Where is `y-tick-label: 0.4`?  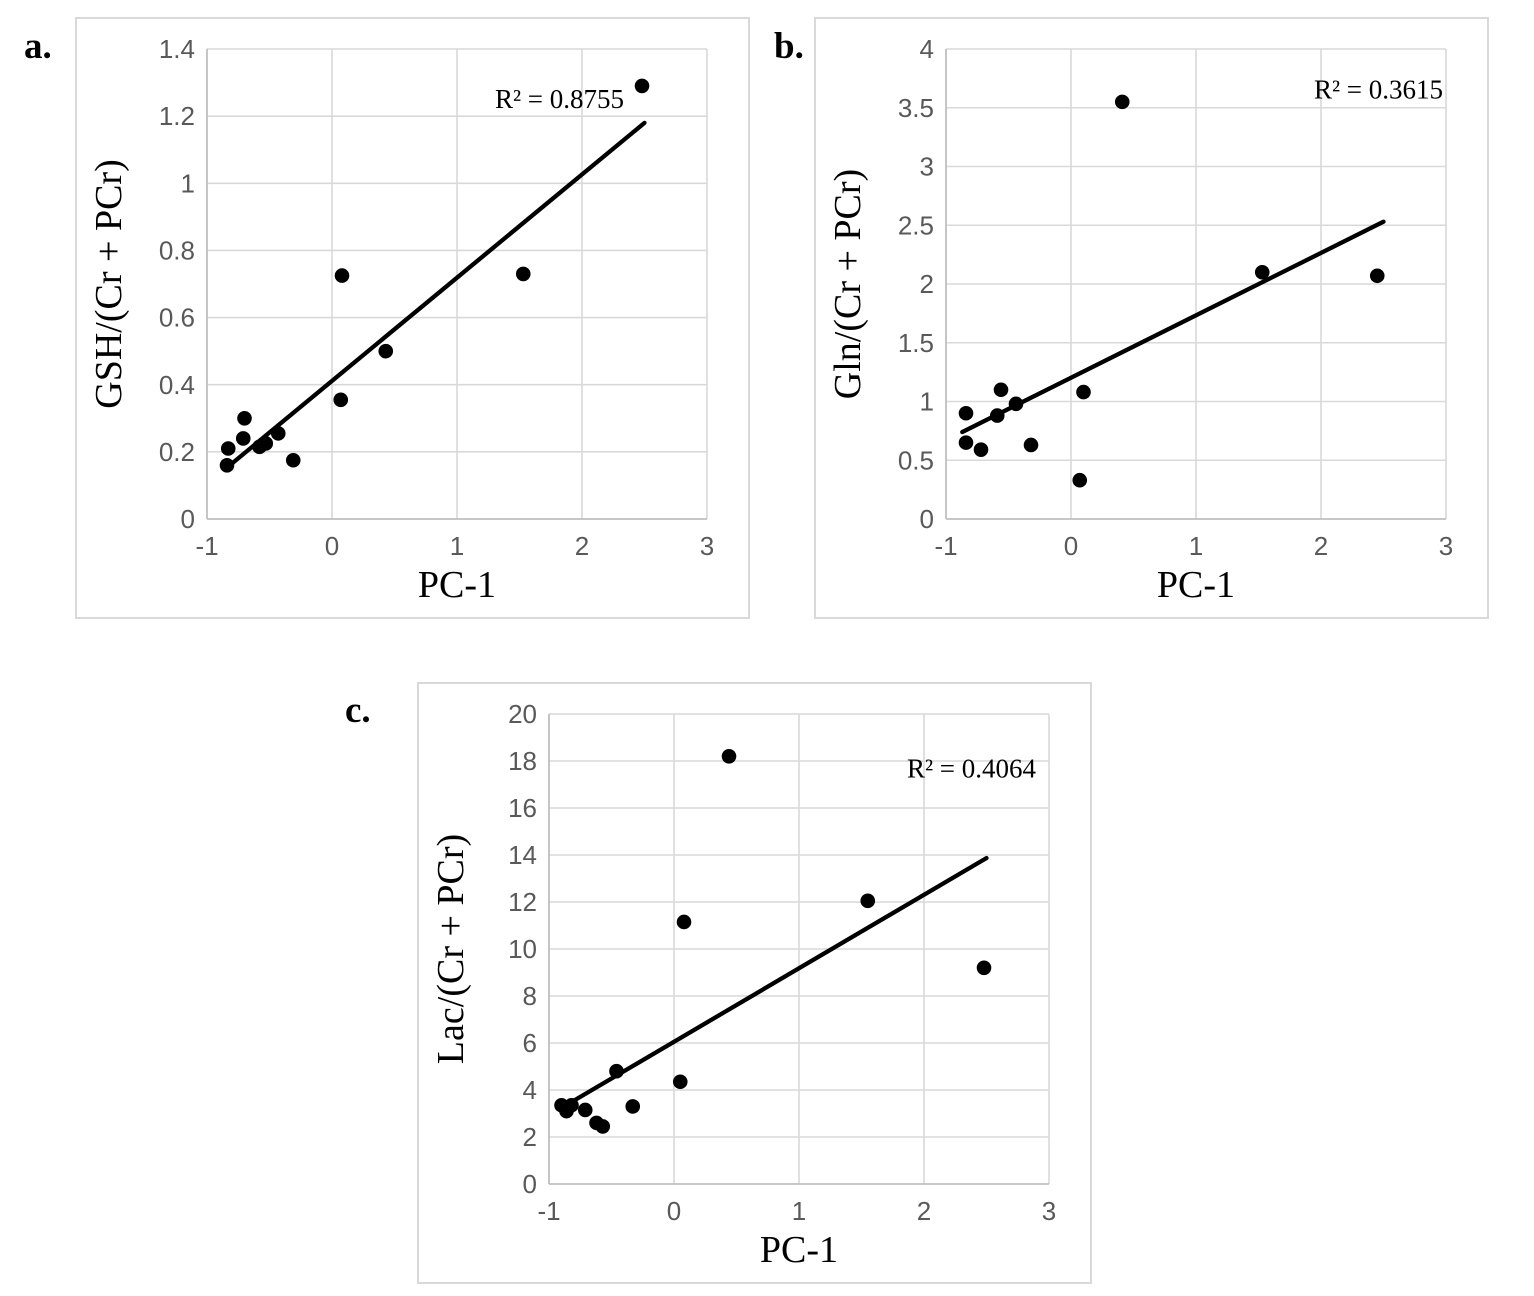 y-tick-label: 0.4 is located at coordinates (177, 385).